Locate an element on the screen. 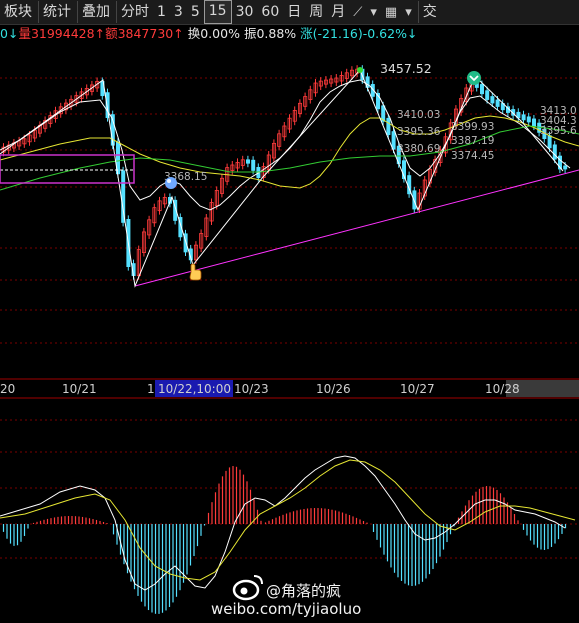  watermark-url: weibo.com/tyjiaoluo is located at coordinates (286, 609).